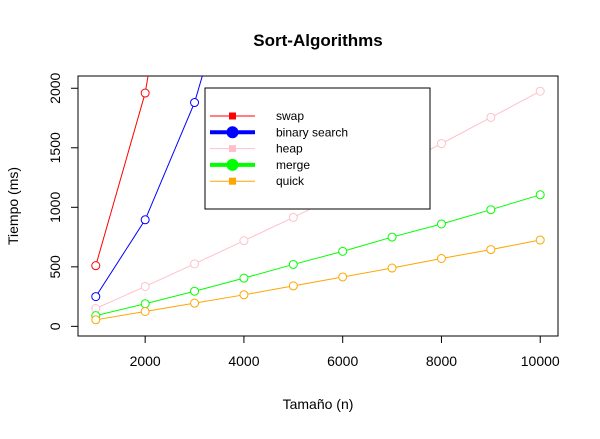 The image size is (600, 439). What do you see at coordinates (318, 404) in the screenshot?
I see `x-axis-label: Tamaño (n)` at bounding box center [318, 404].